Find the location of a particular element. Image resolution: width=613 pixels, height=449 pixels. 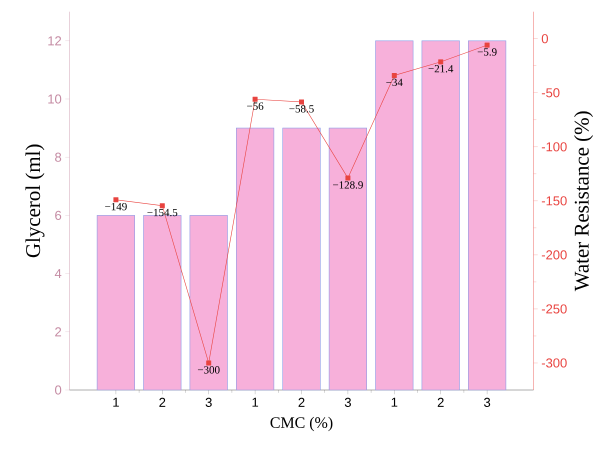

y2-tick-label: -250 is located at coordinates (554, 309).